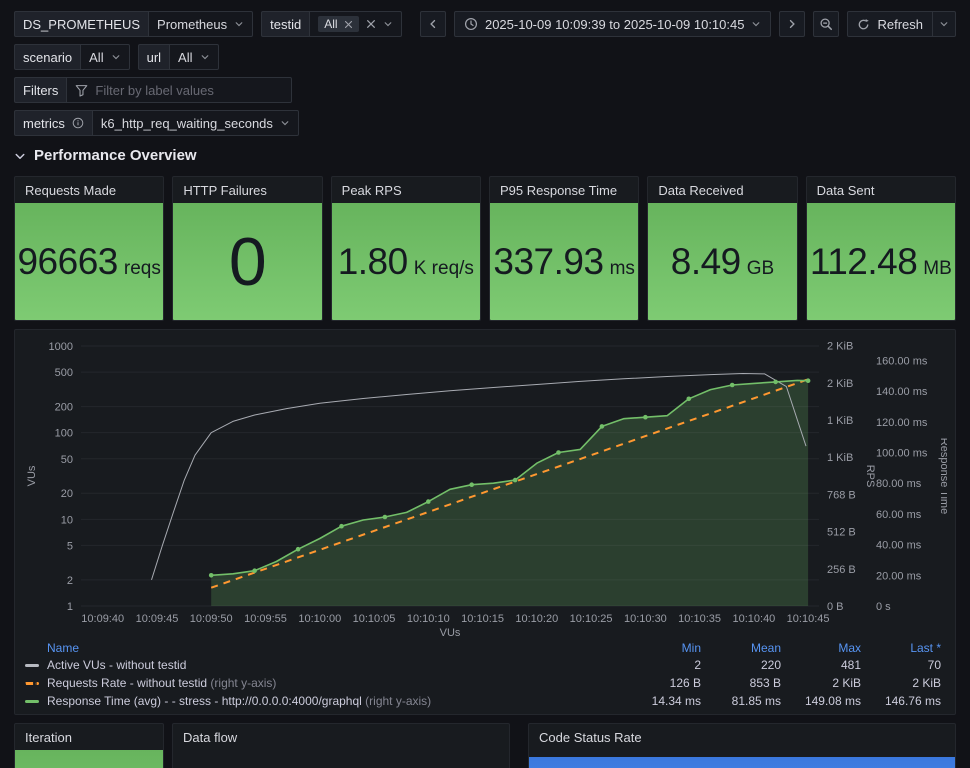  What do you see at coordinates (428, 619) in the screenshot?
I see `svg-text: 10:10:10` at bounding box center [428, 619].